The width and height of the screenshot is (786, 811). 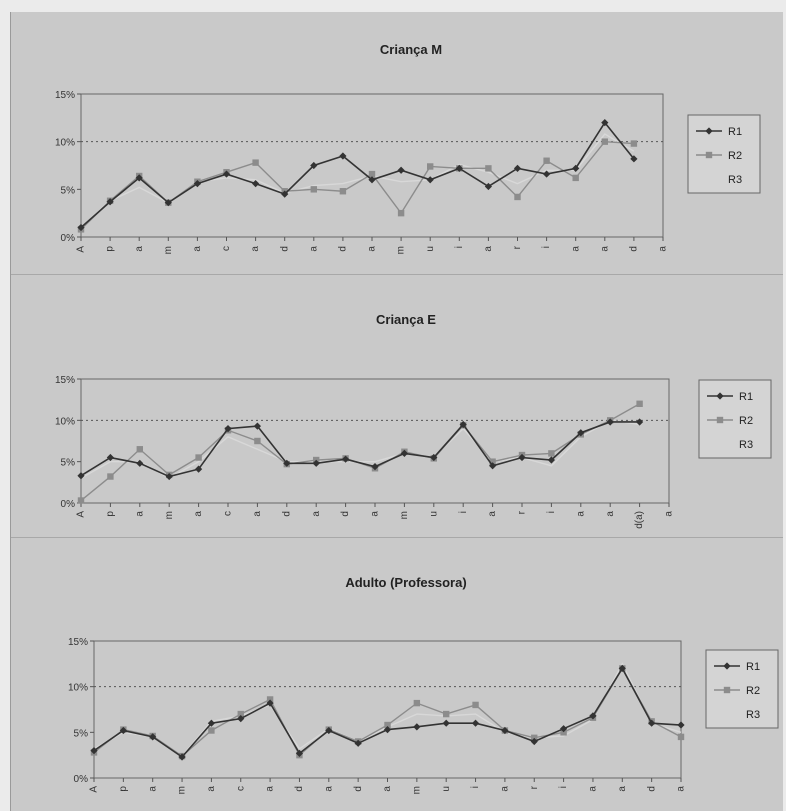 I want to click on x-tick-label: c, so click(x=228, y=513).